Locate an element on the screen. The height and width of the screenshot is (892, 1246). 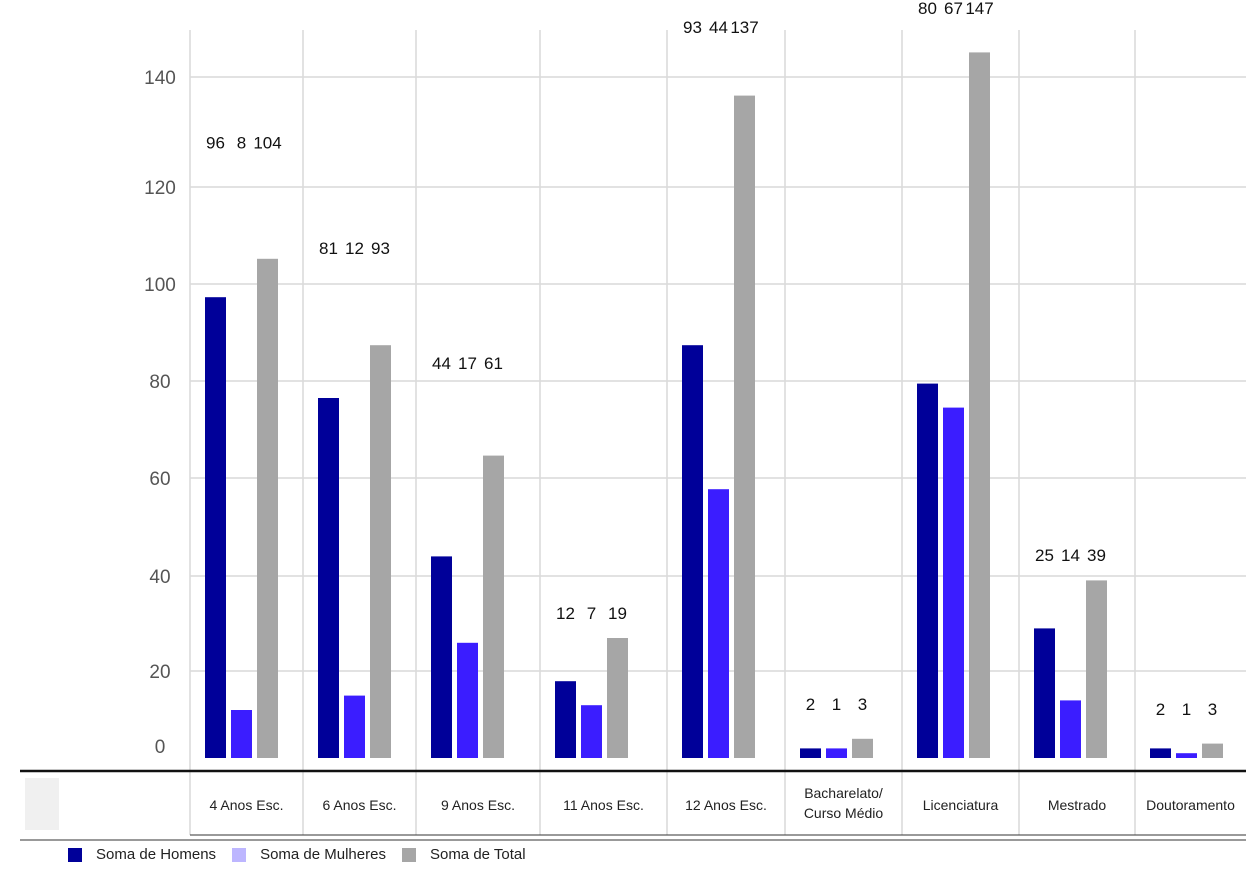
category-label: Licenciatura is located at coordinates (961, 805).